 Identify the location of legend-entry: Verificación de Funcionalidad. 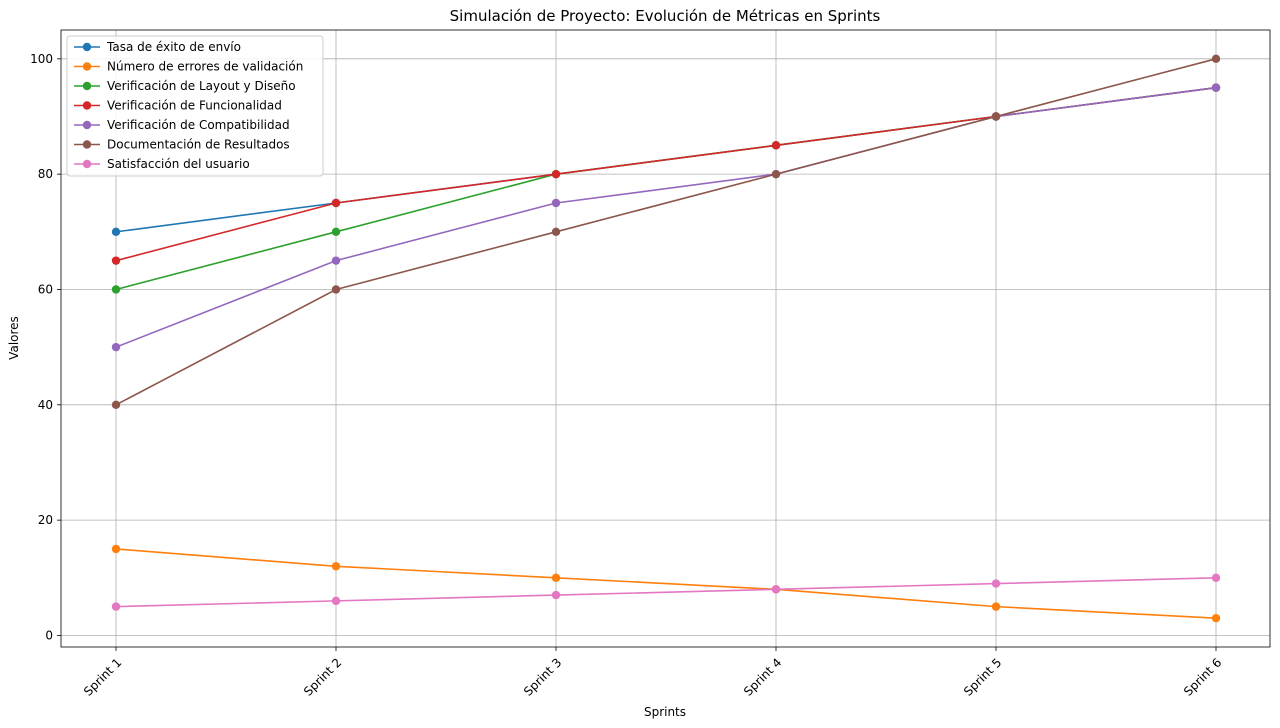
(178, 106).